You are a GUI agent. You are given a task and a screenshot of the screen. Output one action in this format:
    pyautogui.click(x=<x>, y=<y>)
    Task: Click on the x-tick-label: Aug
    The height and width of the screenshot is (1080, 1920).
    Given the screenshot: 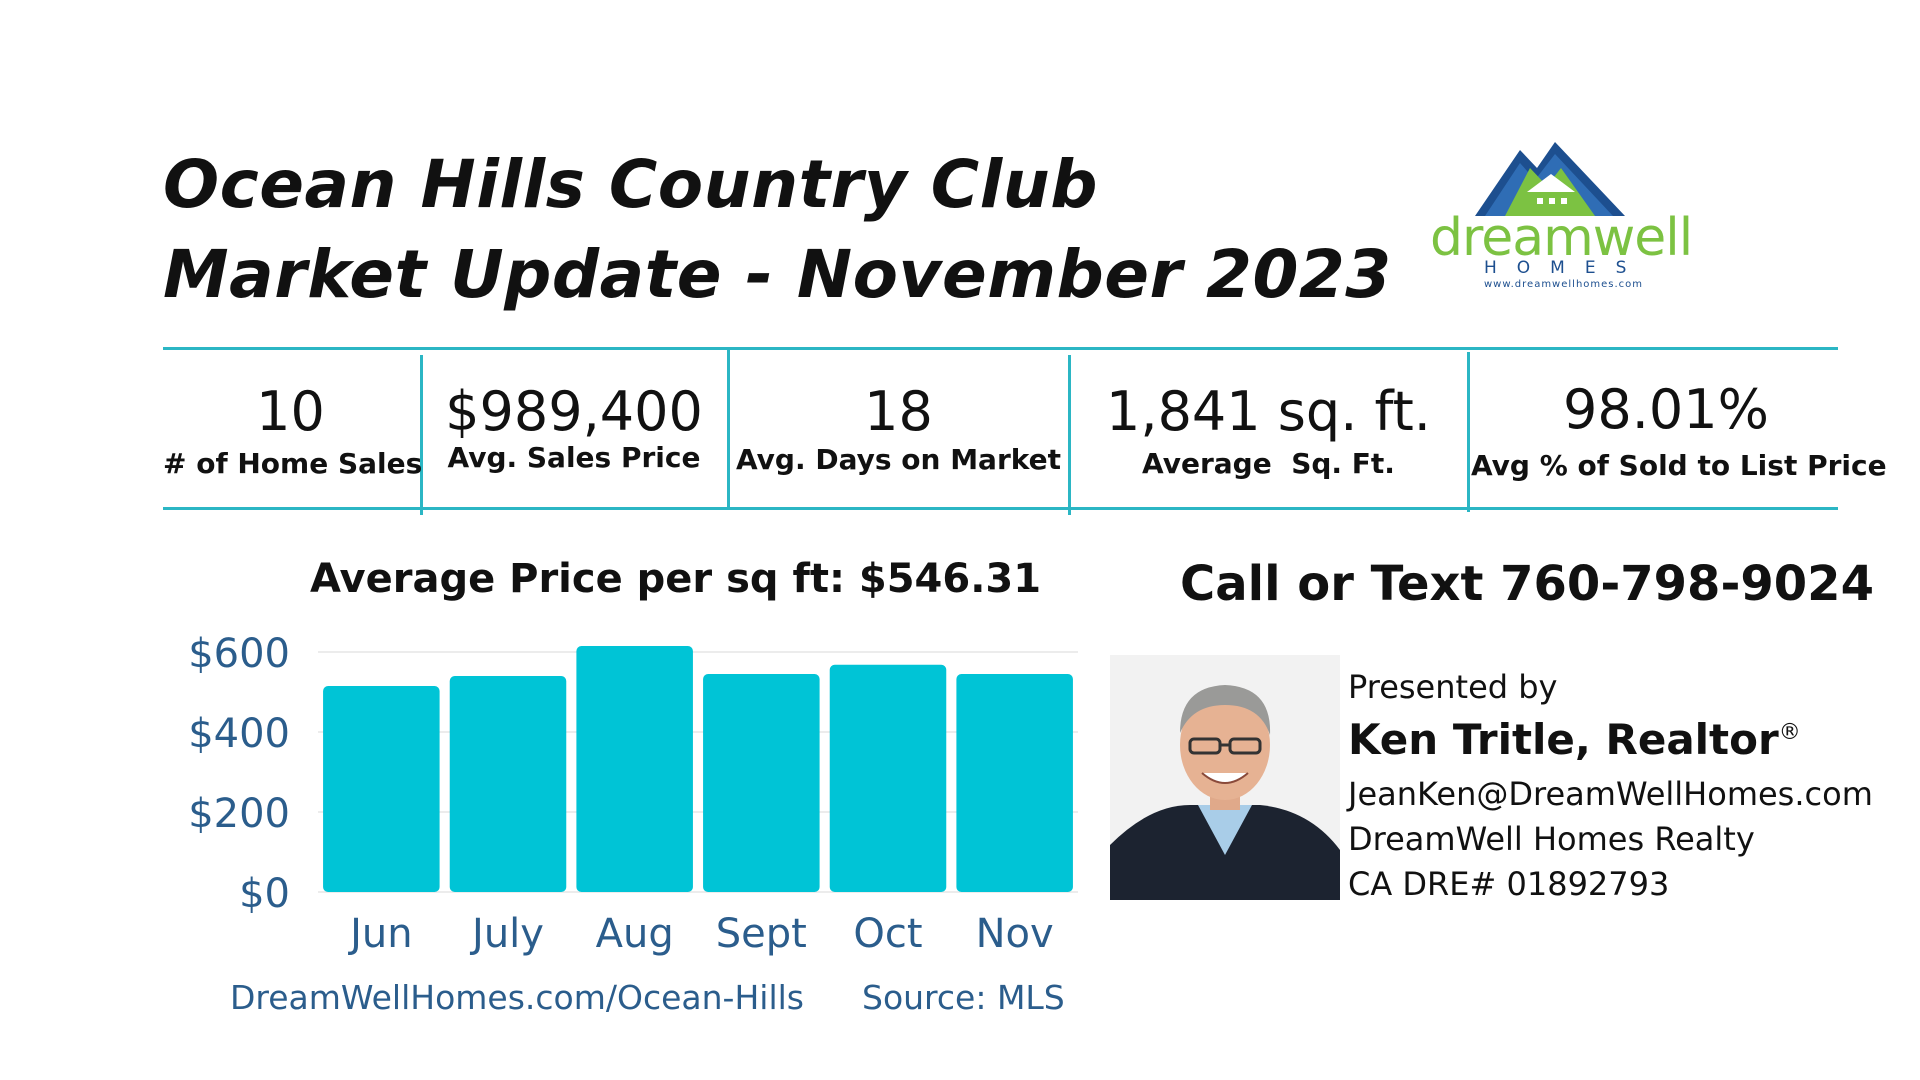 What is the action you would take?
    pyautogui.click(x=635, y=934)
    